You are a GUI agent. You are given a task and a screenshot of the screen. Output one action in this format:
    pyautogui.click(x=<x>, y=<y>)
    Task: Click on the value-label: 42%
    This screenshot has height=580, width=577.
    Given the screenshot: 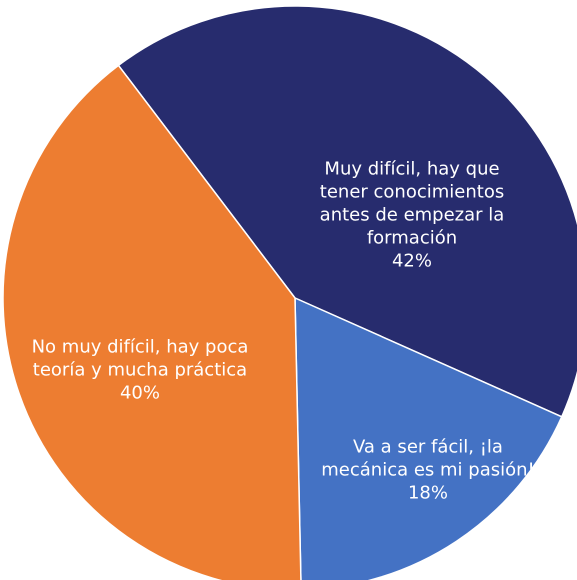 What is the action you would take?
    pyautogui.click(x=411, y=261)
    